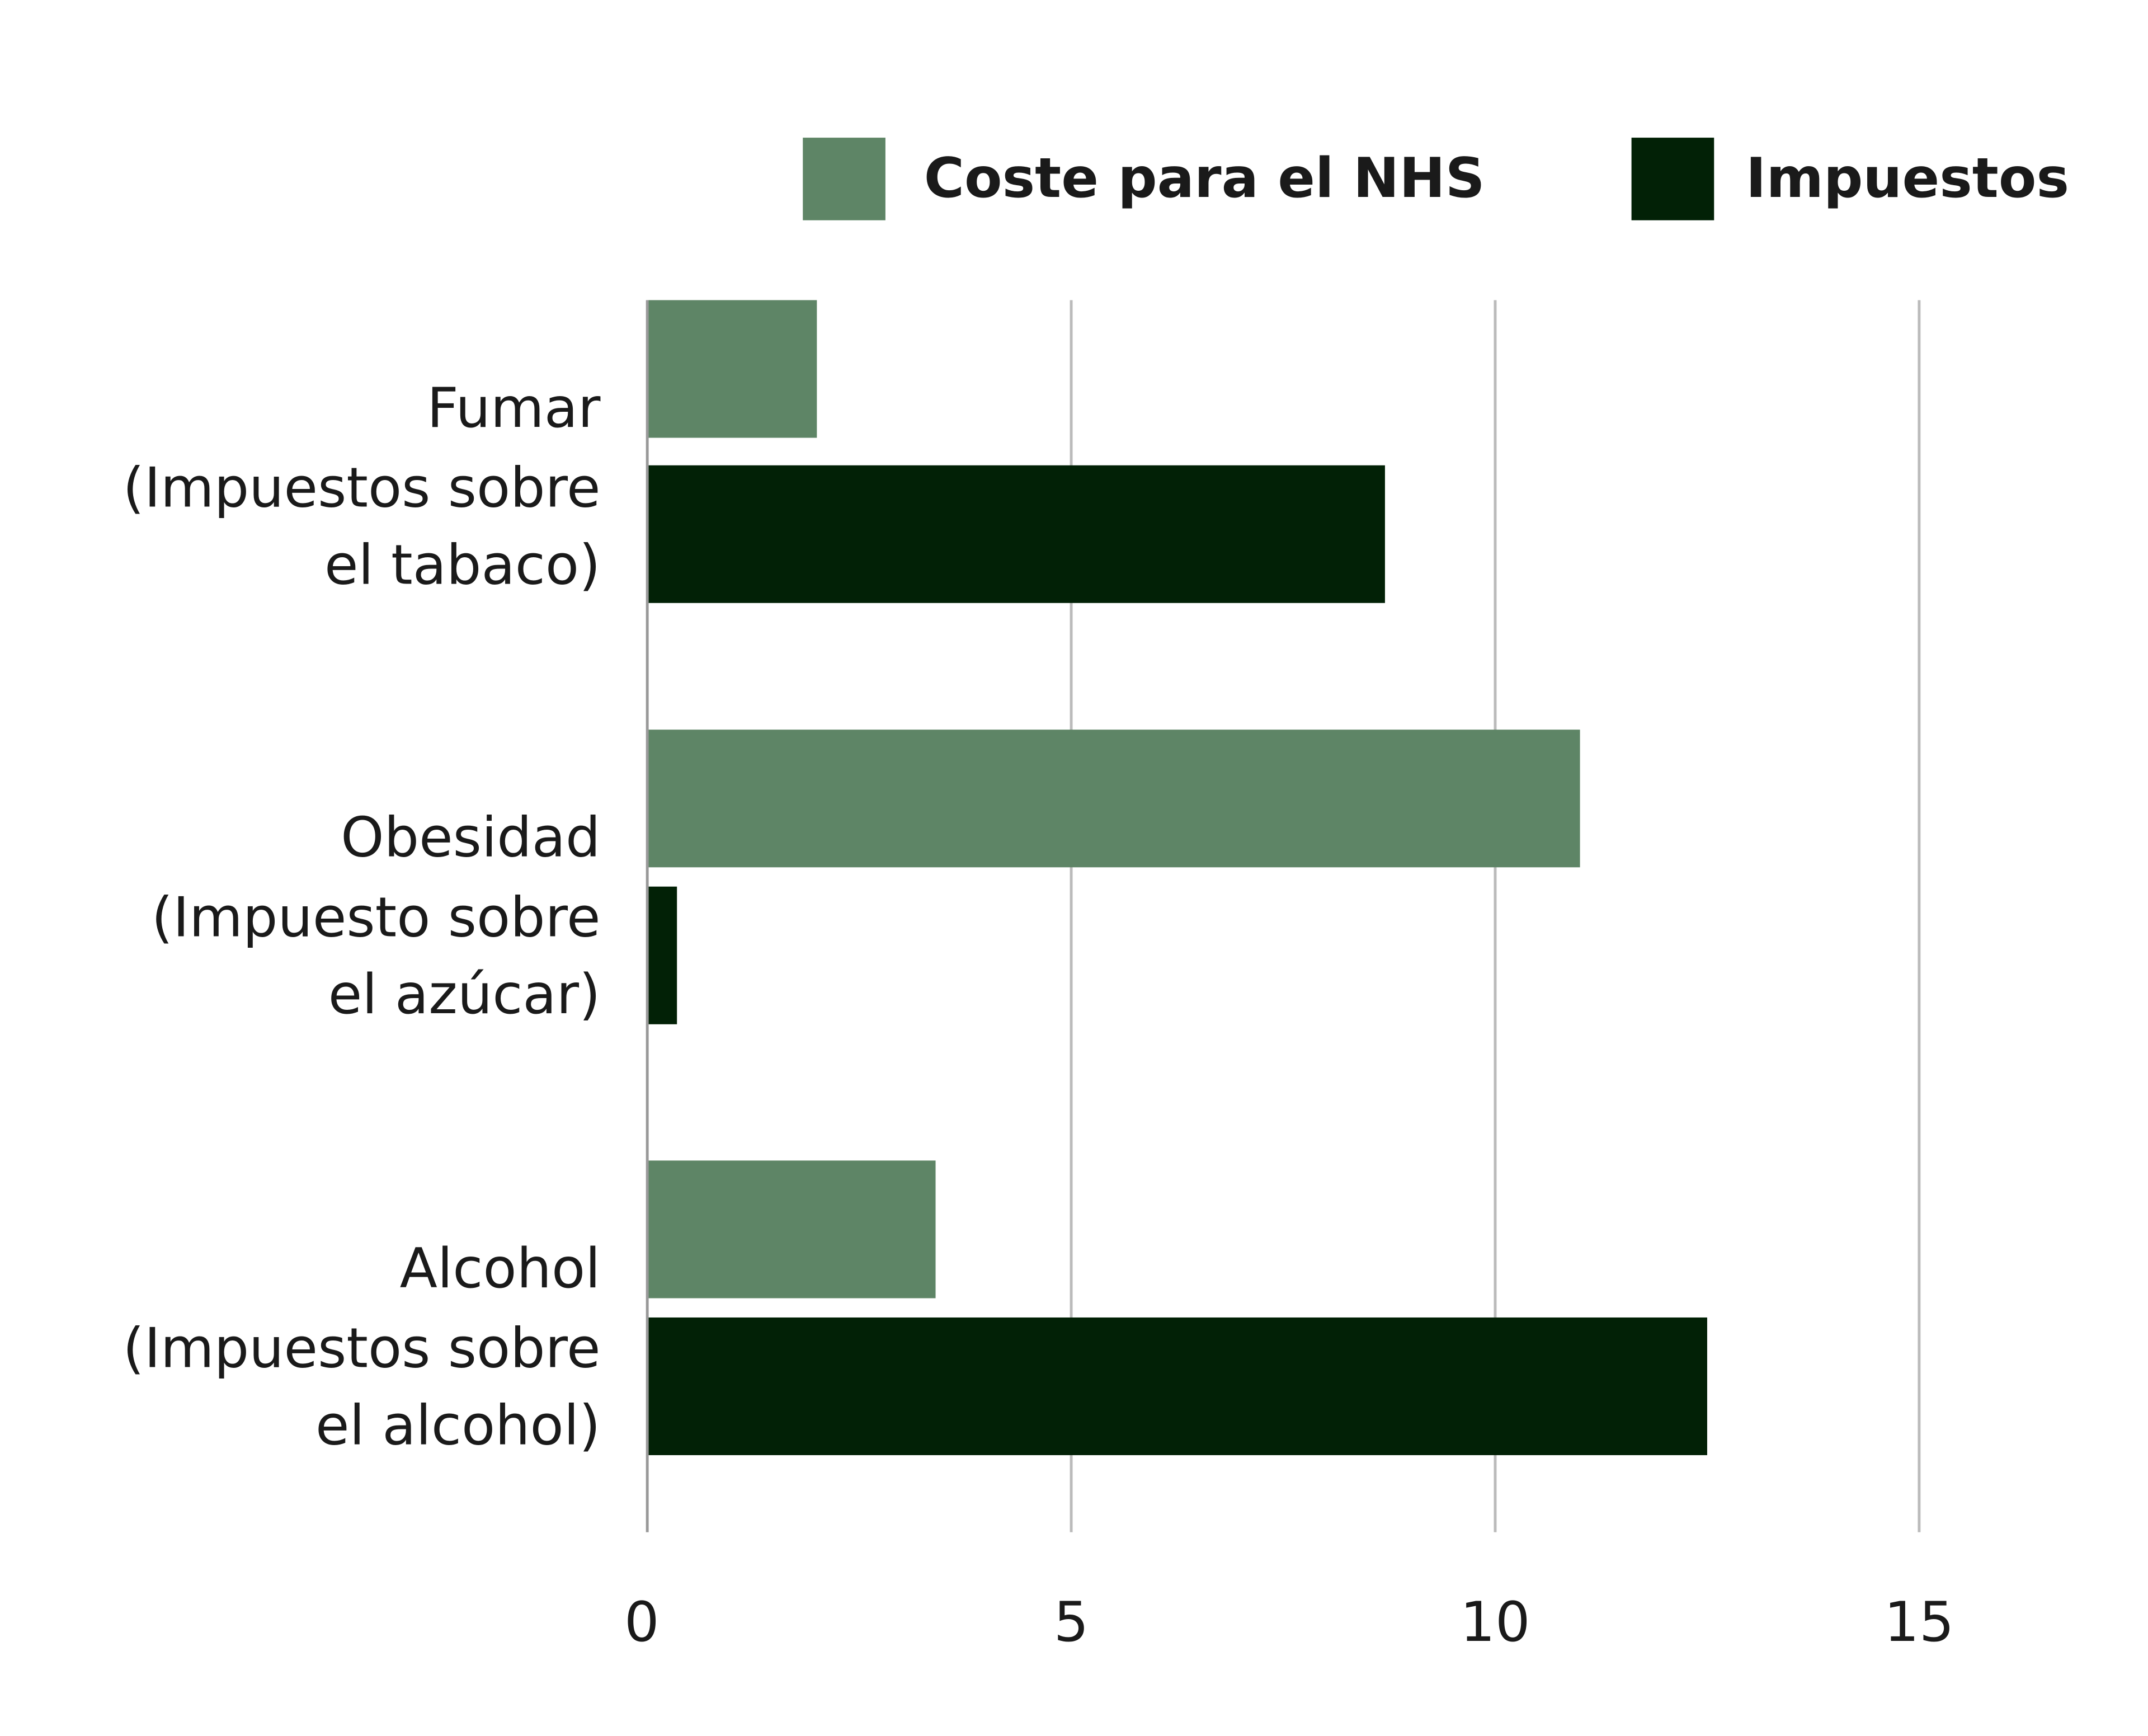  What do you see at coordinates (642, 1623) in the screenshot?
I see `x-tick-label: 0` at bounding box center [642, 1623].